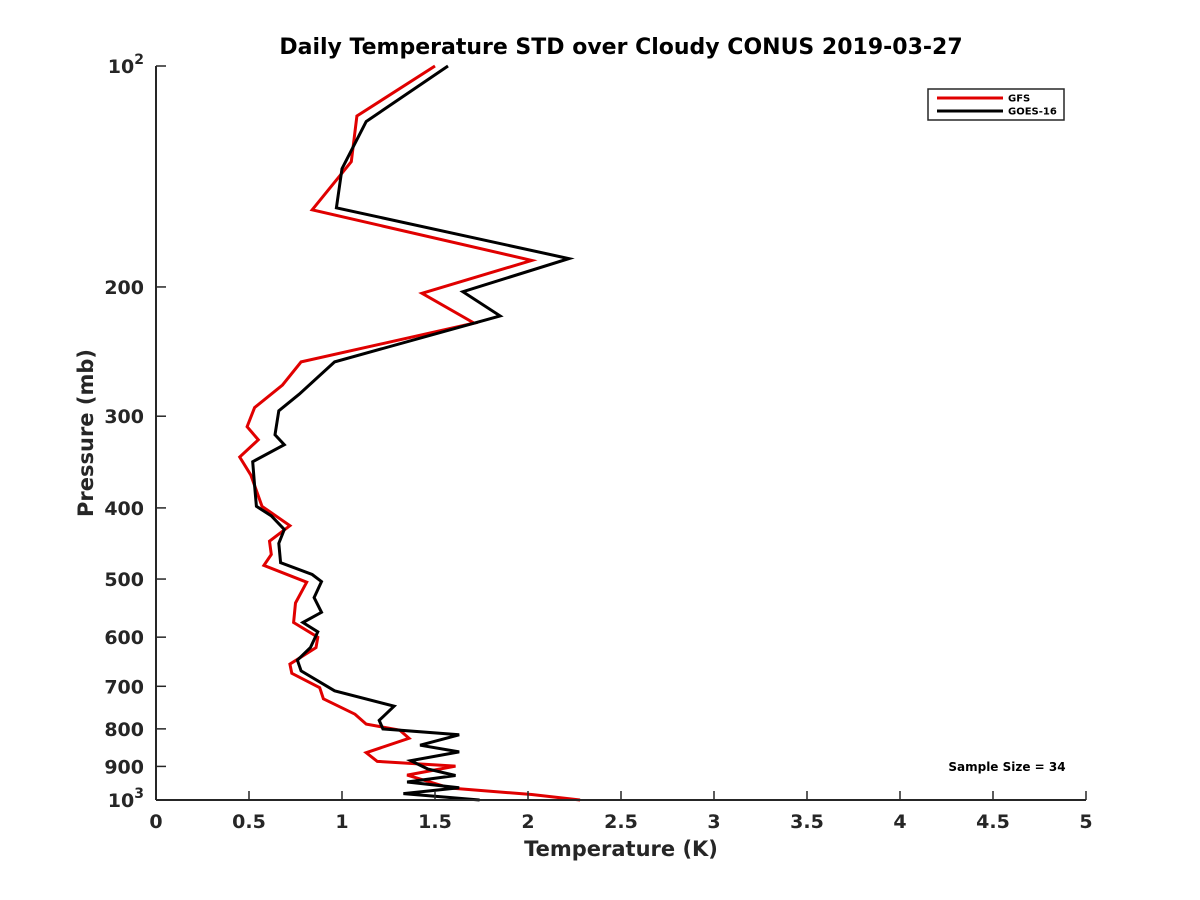  Describe the element at coordinates (124, 638) in the screenshot. I see `y-tick-label: 600` at that location.